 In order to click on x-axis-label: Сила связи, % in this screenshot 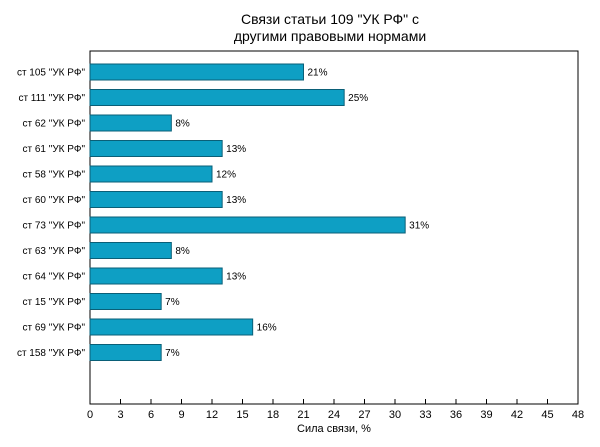, I will do `click(334, 429)`.